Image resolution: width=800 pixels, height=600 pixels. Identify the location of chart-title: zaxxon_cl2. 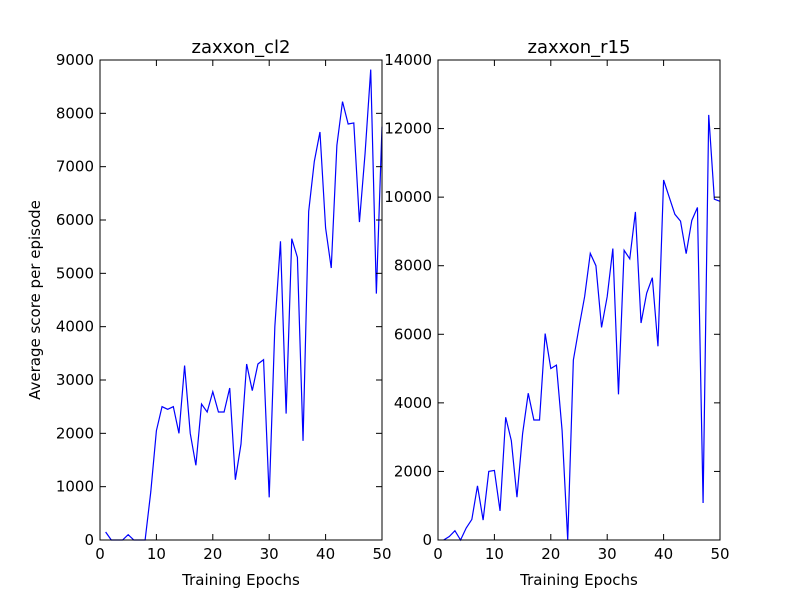
(241, 47).